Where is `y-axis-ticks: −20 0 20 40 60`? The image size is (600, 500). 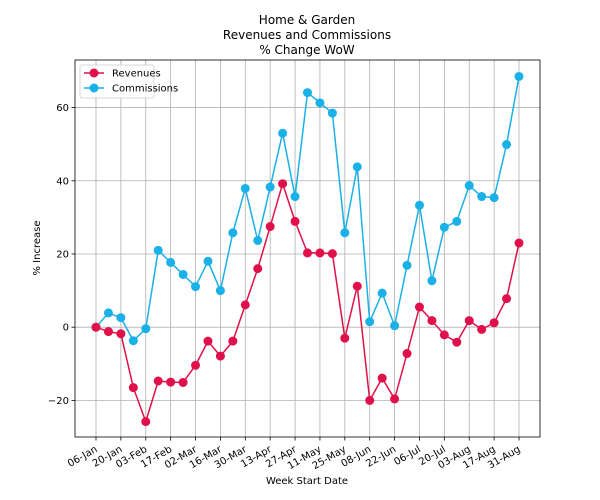
y-axis-ticks: −20 0 20 40 60 is located at coordinates (61, 255).